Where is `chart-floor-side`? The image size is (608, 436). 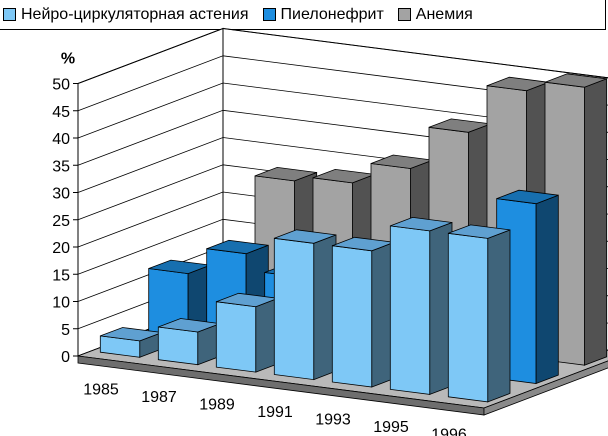
chart-floor-side is located at coordinates (545, 388).